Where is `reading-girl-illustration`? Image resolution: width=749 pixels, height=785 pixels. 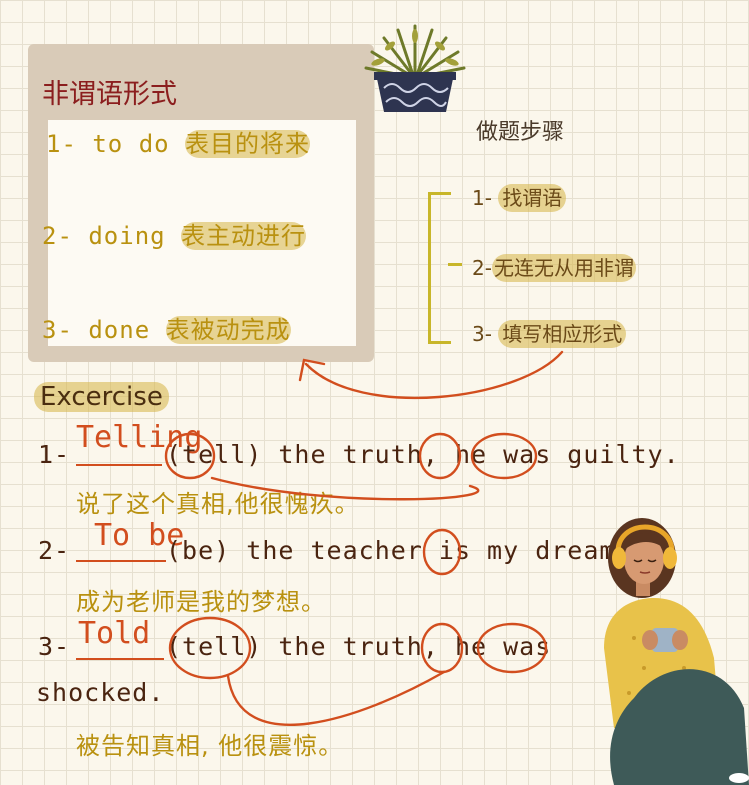 reading-girl-illustration is located at coordinates (676, 651).